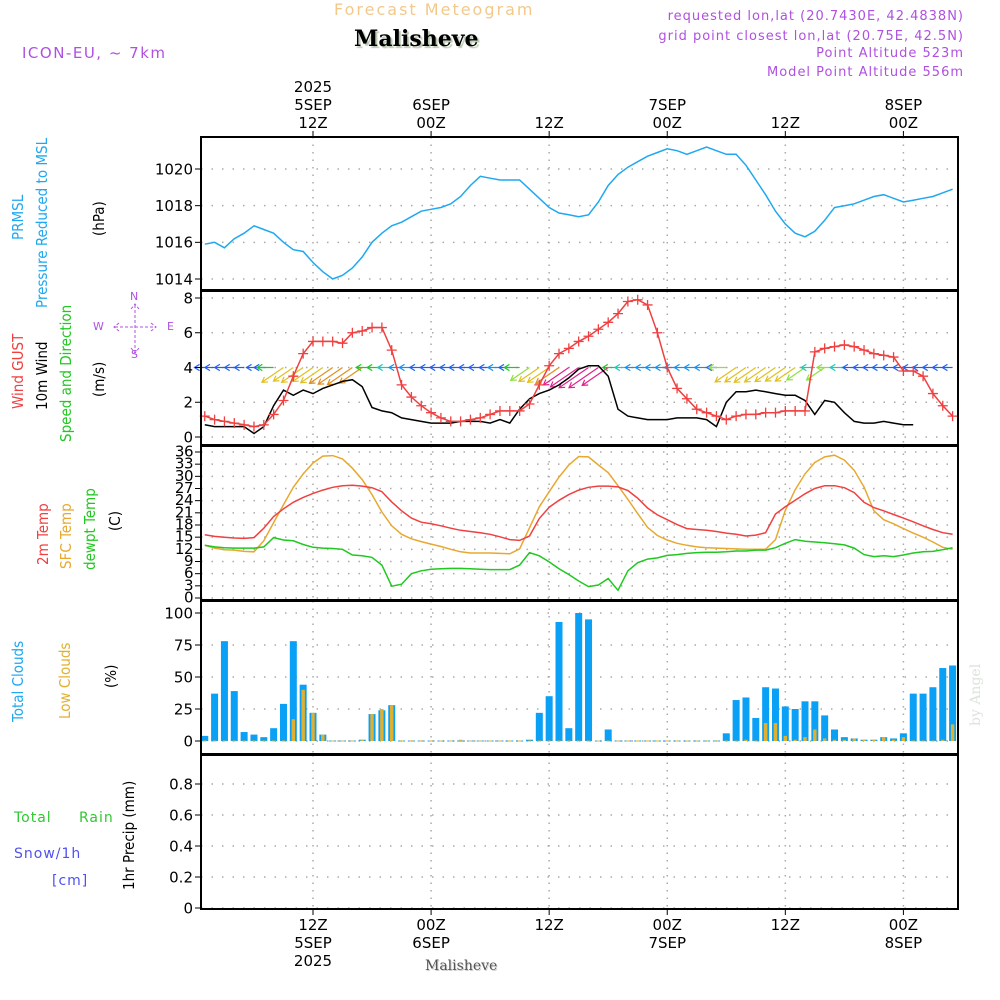  What do you see at coordinates (903, 925) in the screenshot?
I see `bottom-x-tick-label: 00Z` at bounding box center [903, 925].